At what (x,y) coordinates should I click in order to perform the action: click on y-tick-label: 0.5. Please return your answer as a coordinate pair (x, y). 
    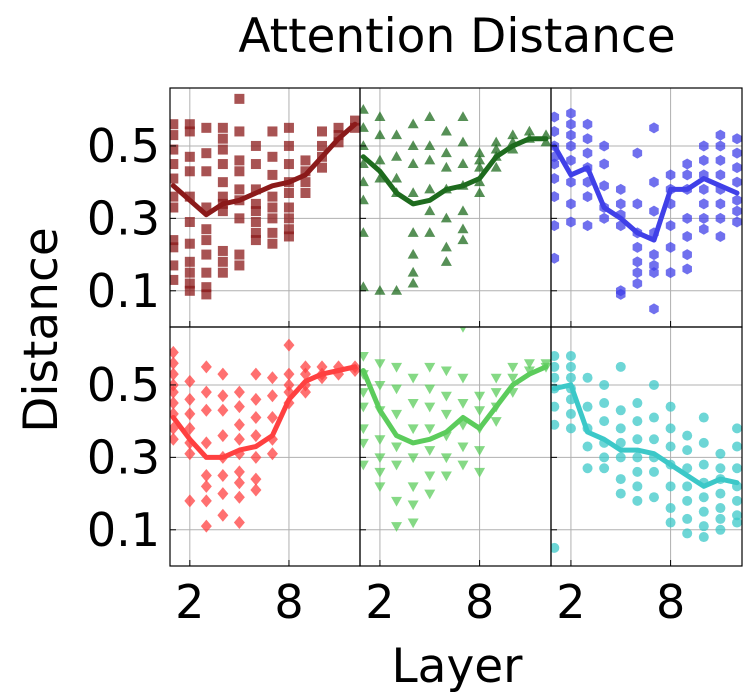
    Looking at the image, I should click on (123, 385).